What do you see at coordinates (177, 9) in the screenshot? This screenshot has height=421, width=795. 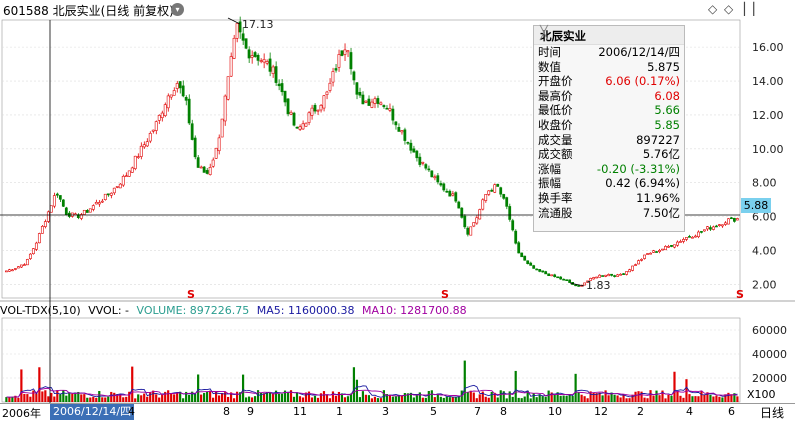 I see `chevron-down-icon: ▾` at bounding box center [177, 9].